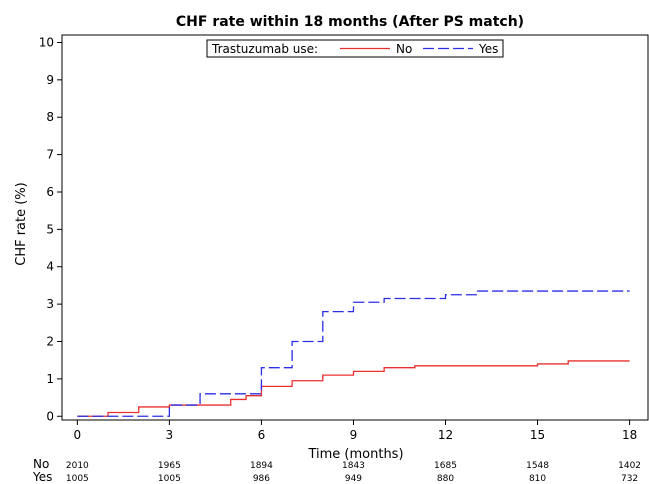  Describe the element at coordinates (50, 155) in the screenshot. I see `y-tick-label: 7` at that location.